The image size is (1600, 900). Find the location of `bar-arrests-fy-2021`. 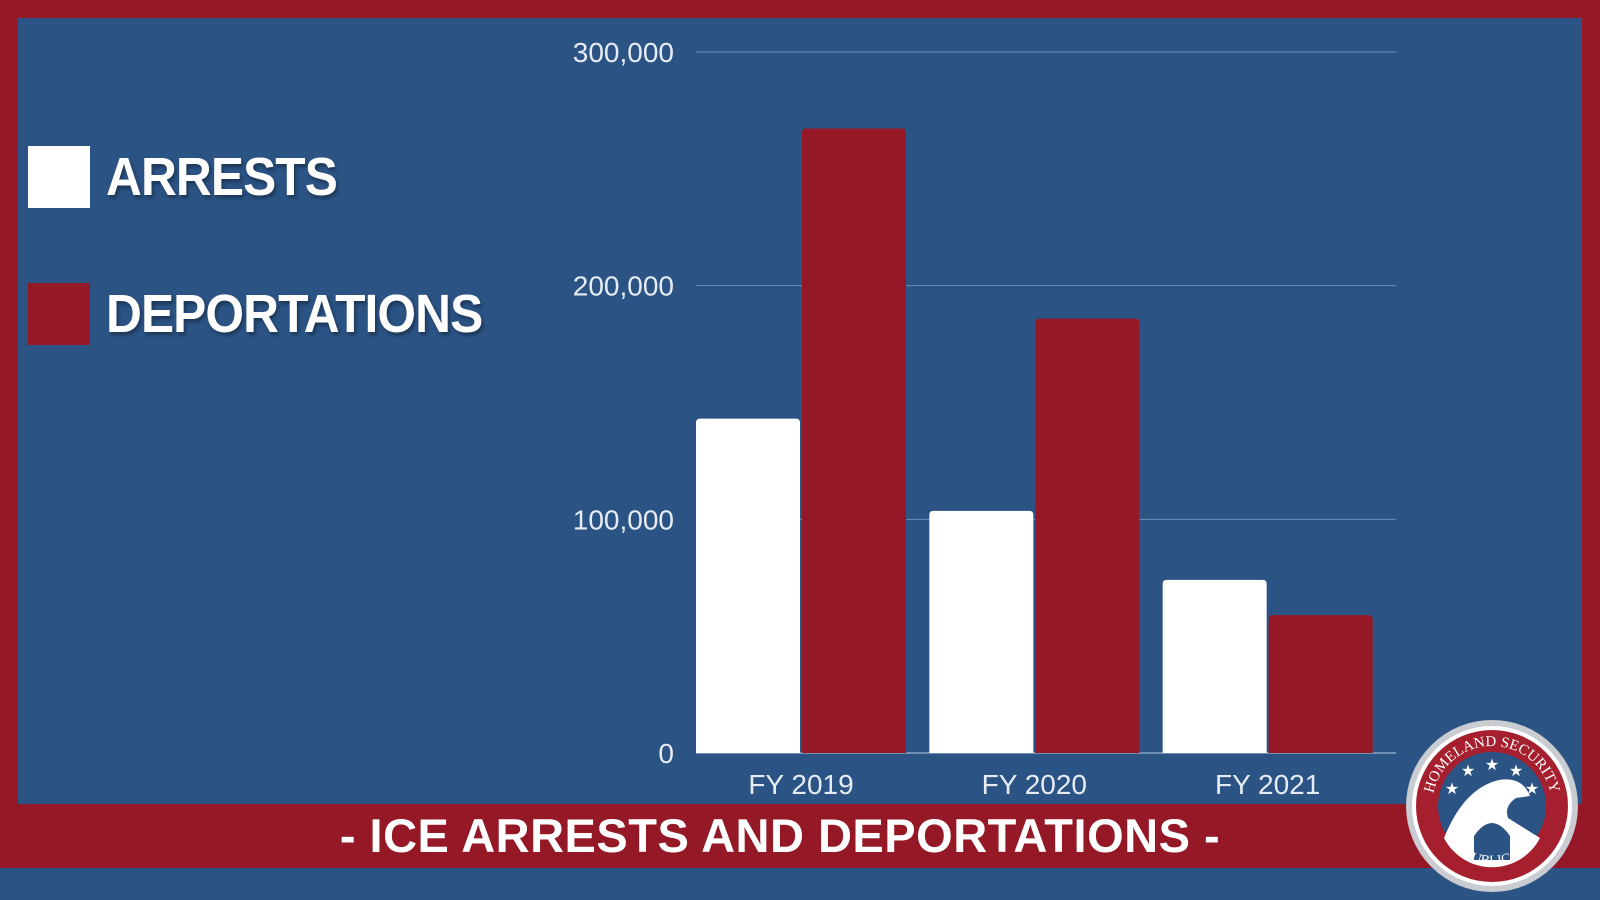

bar-arrests-fy-2021 is located at coordinates (1214, 666).